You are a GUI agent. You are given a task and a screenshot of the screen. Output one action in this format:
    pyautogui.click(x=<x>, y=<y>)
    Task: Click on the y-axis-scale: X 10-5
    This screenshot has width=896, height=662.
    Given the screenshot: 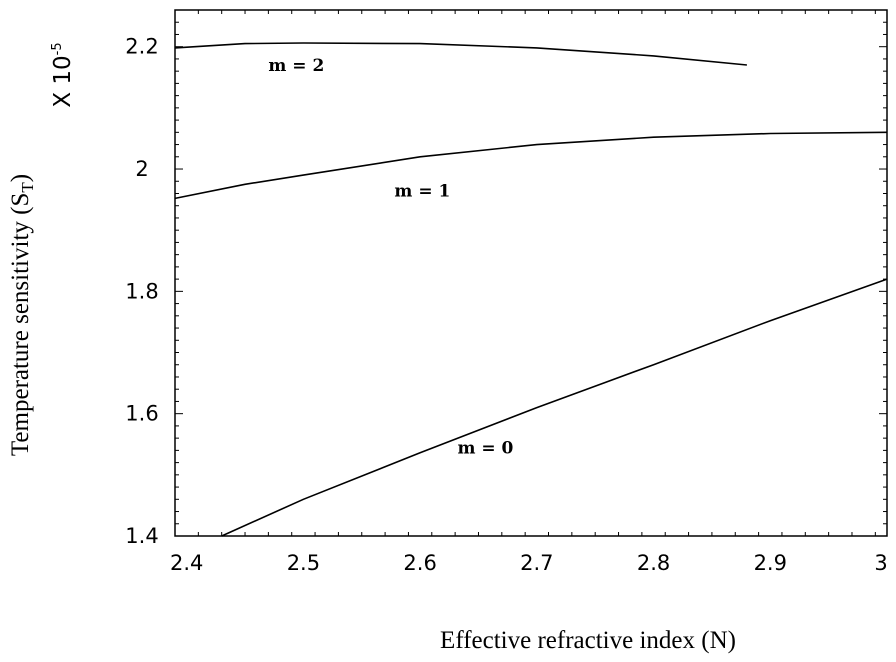 What is the action you would take?
    pyautogui.click(x=63, y=74)
    